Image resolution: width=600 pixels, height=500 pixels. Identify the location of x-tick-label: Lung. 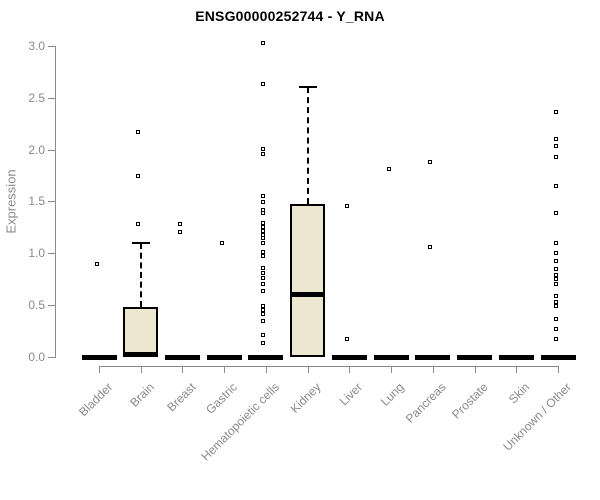
(393, 394).